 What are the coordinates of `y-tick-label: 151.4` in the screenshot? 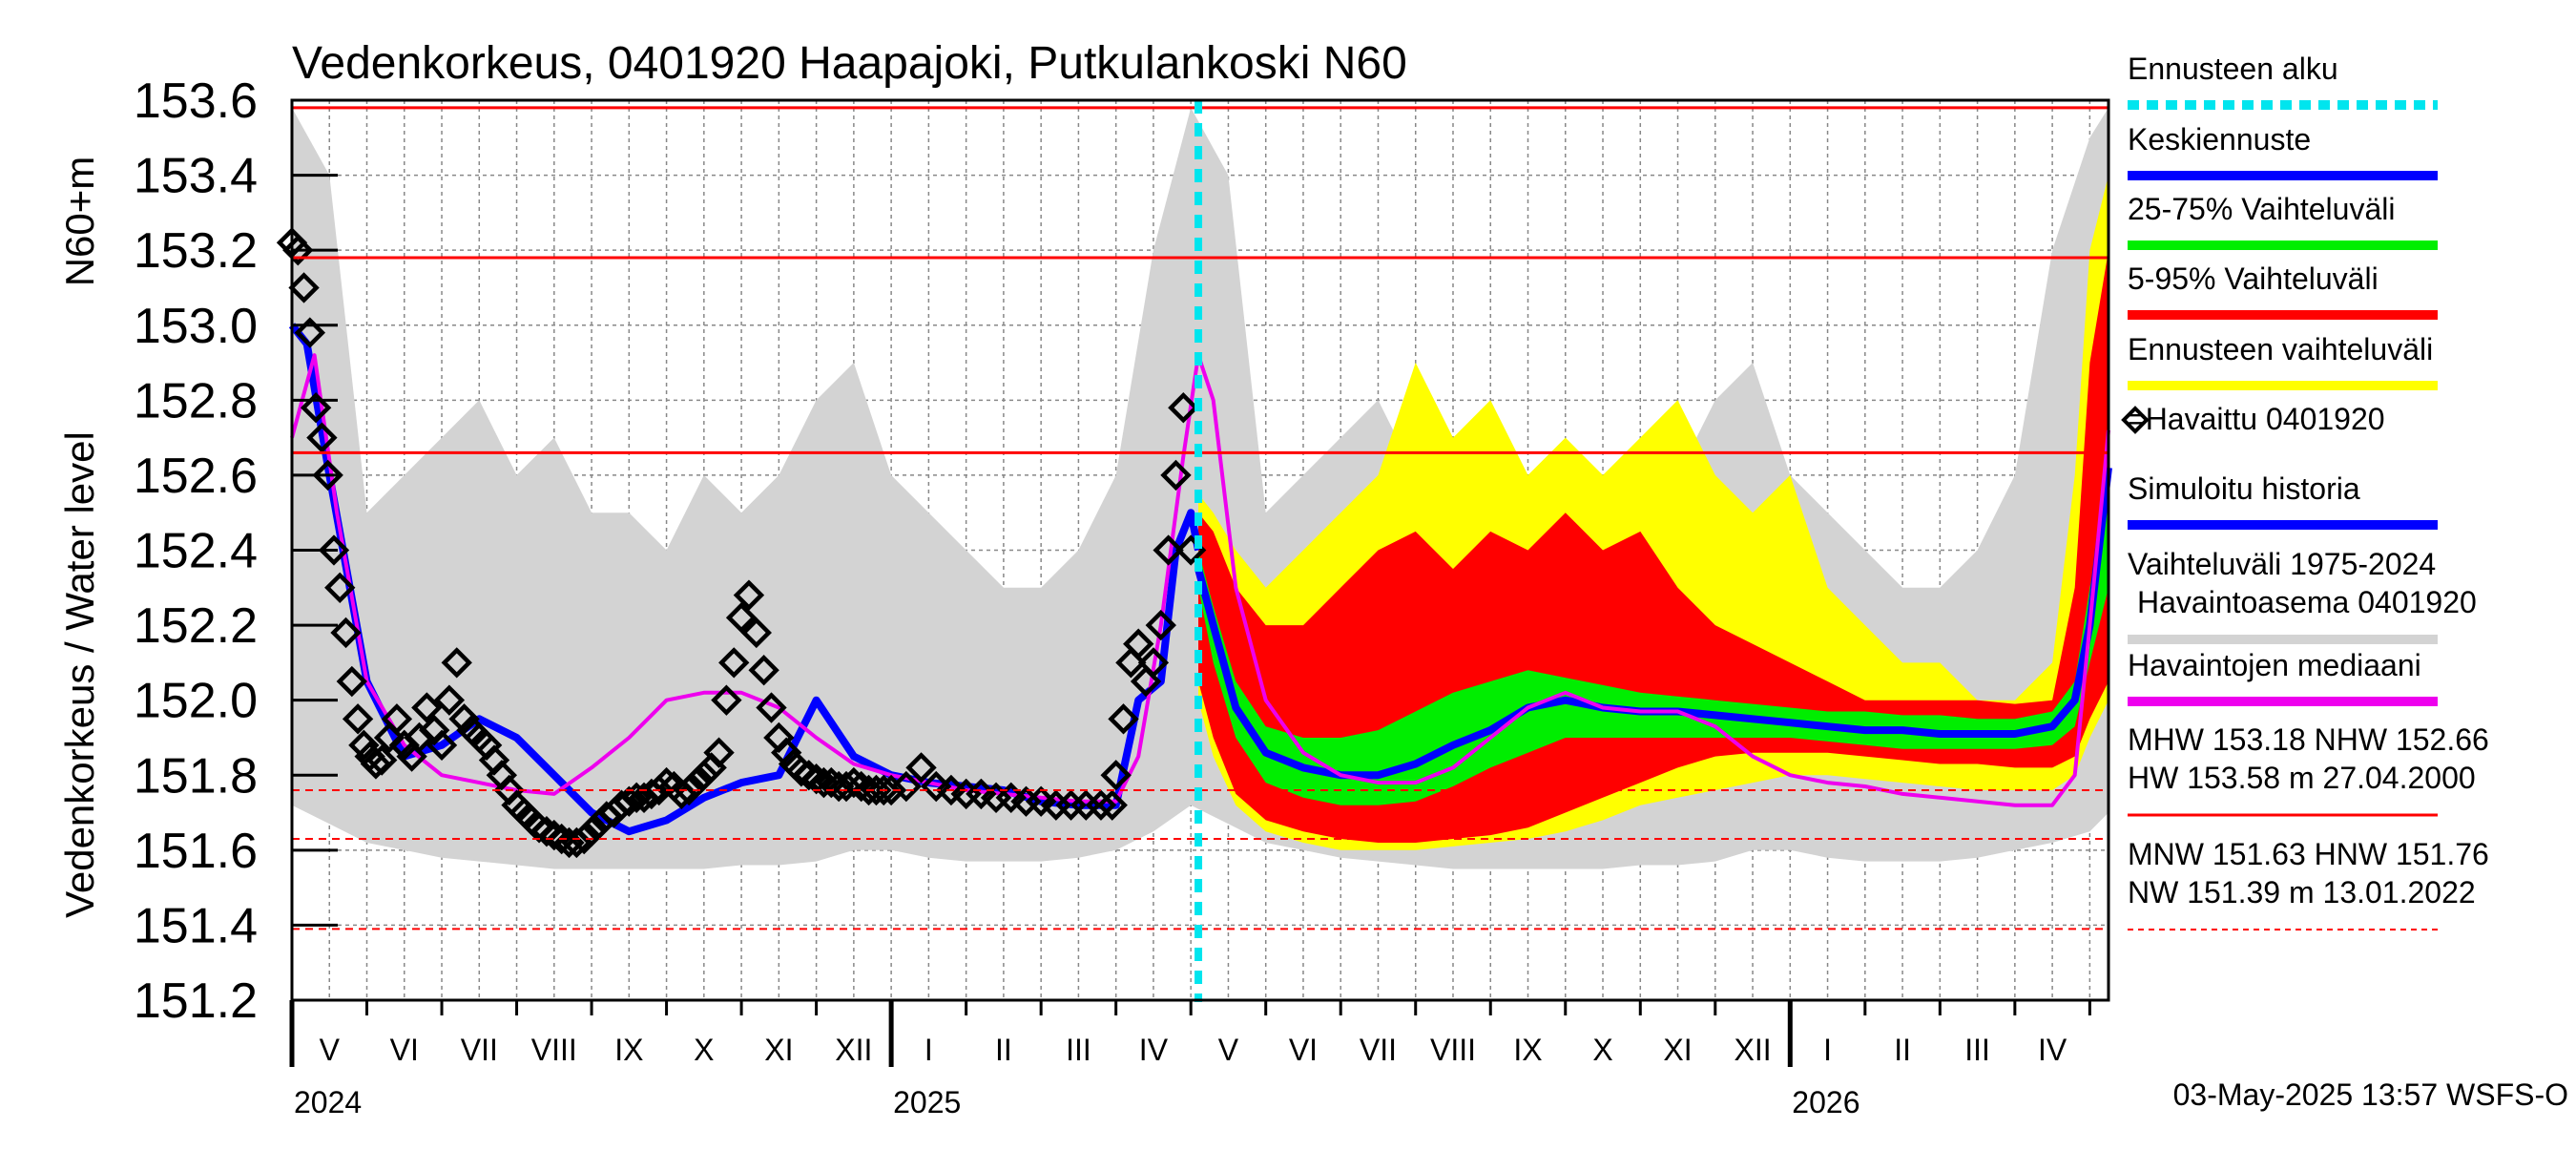 It's located at (196, 925).